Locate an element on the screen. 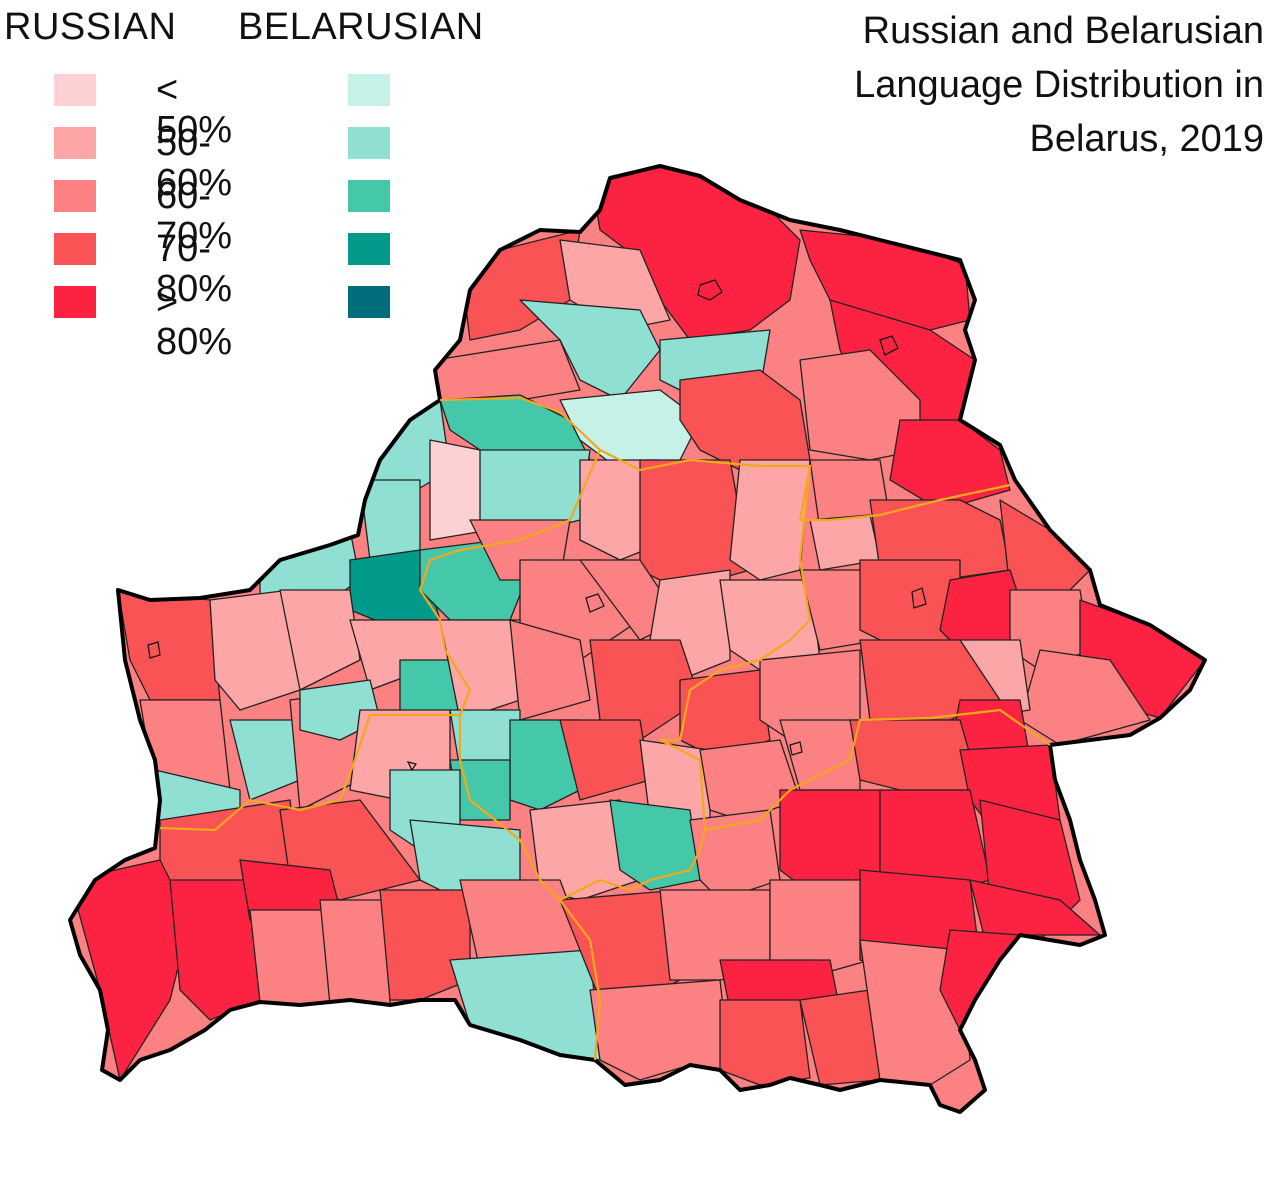 This screenshot has height=1196, width=1280. legend-label-60-70: 60-70% is located at coordinates (194, 216).